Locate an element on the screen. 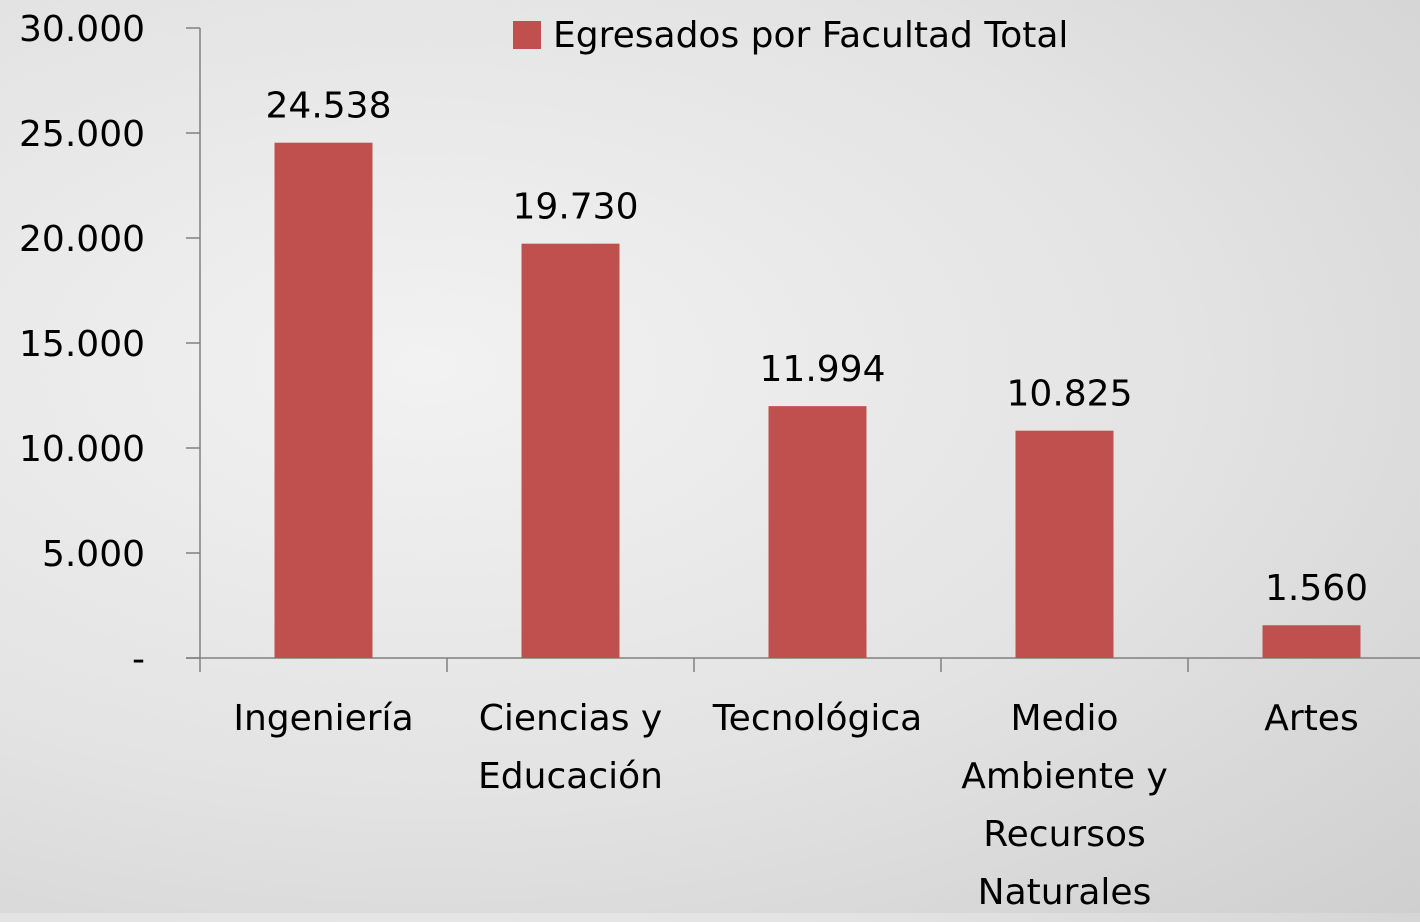 Image resolution: width=1420 pixels, height=922 pixels. y-tick-label: - is located at coordinates (138, 659).